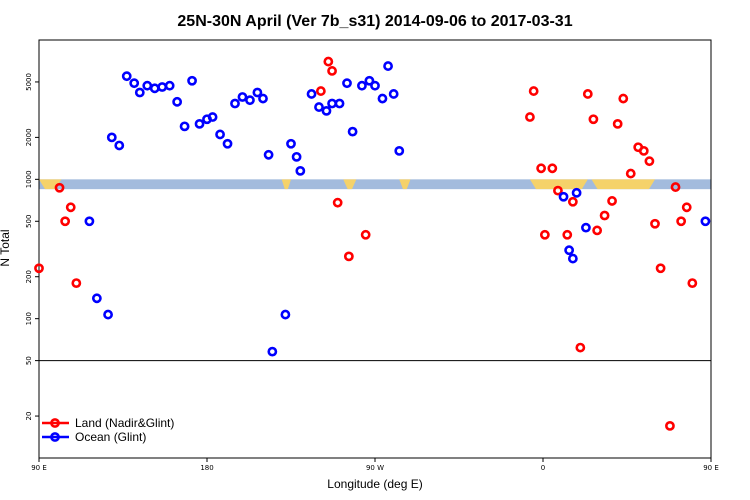 The width and height of the screenshot is (750, 500). I want to click on x-tick-label: 0, so click(543, 468).